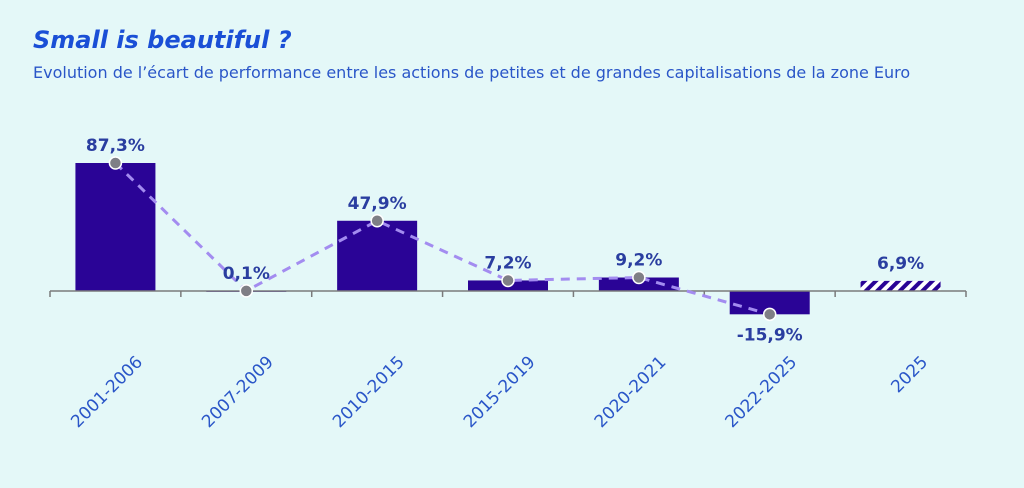 Image resolution: width=1024 pixels, height=488 pixels. I want to click on x-tick-label: 2010-2015, so click(369, 392).